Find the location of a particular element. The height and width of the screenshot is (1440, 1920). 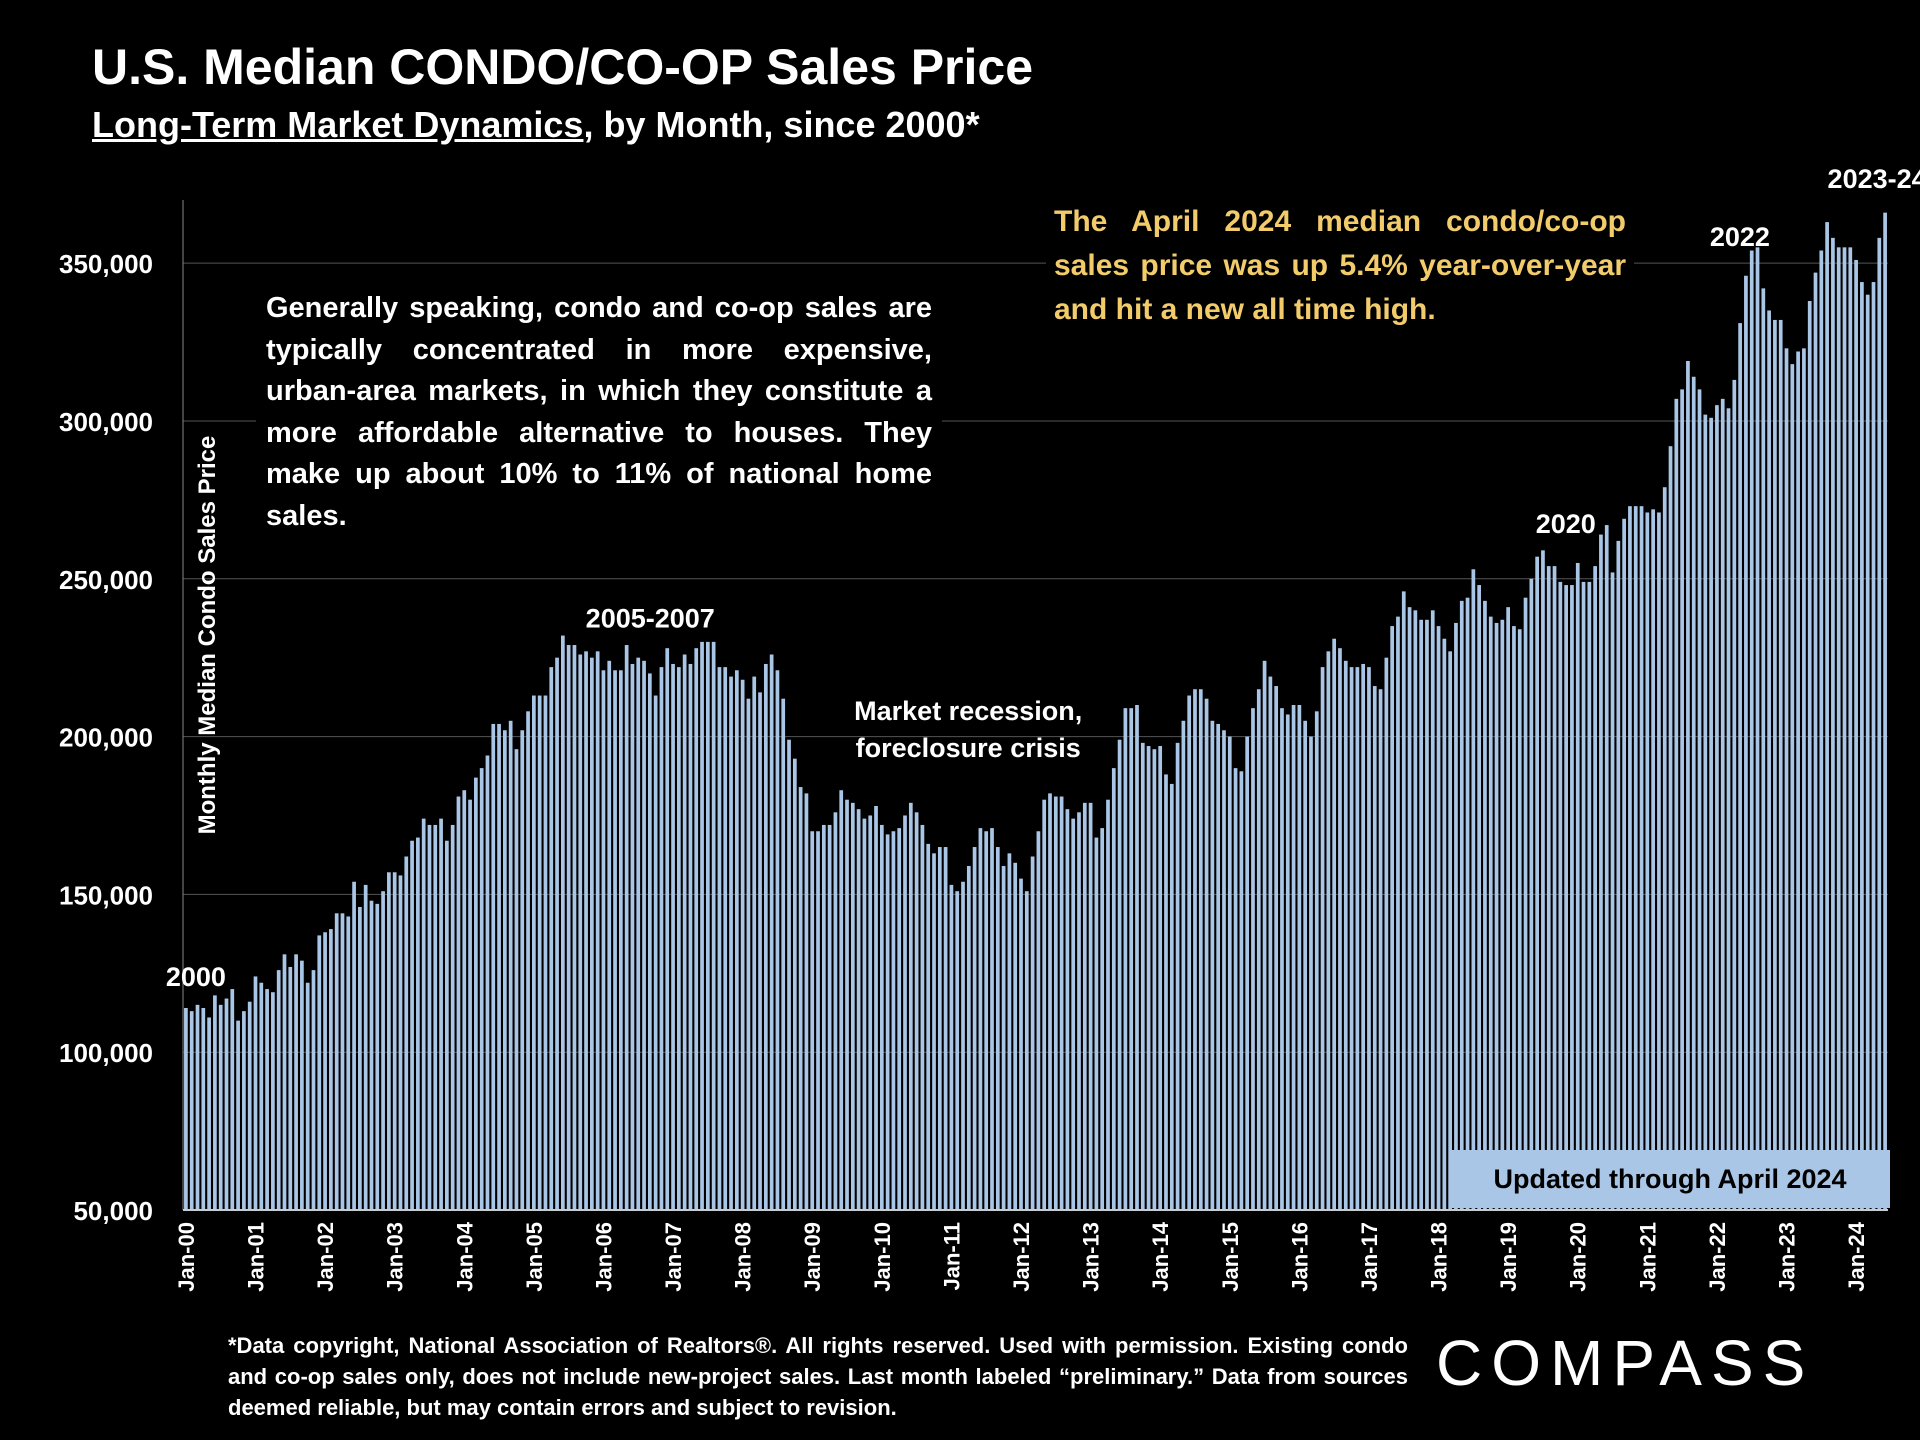

subtitle-underlined: Long-Term Market Dynamics is located at coordinates (338, 124).